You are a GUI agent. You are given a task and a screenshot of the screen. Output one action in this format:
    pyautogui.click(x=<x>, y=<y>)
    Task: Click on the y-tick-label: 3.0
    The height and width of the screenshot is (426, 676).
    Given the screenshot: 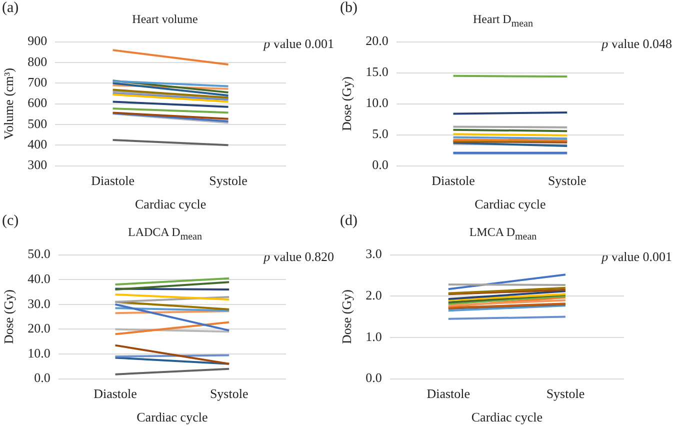 What is the action you would take?
    pyautogui.click(x=374, y=254)
    